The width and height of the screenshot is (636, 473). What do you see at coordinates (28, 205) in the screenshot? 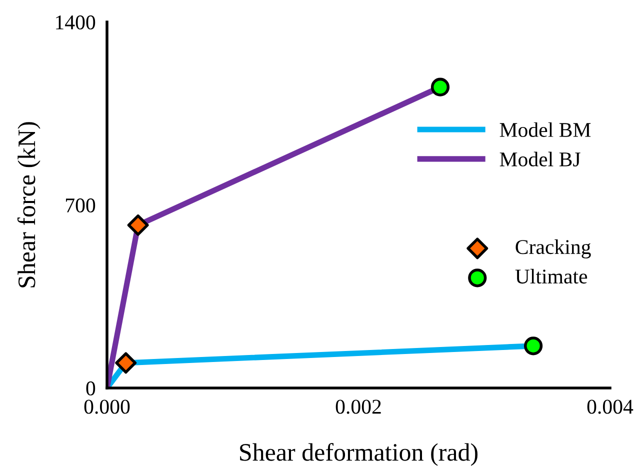
I see `y-axis-title: Shear force (kN)` at bounding box center [28, 205].